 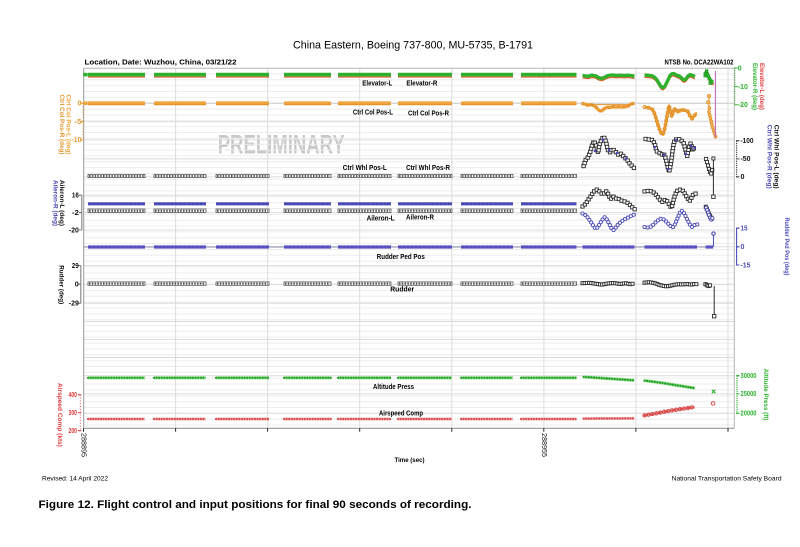 I want to click on svg-text: Revised: 14 April 2022, so click(x=75, y=479).